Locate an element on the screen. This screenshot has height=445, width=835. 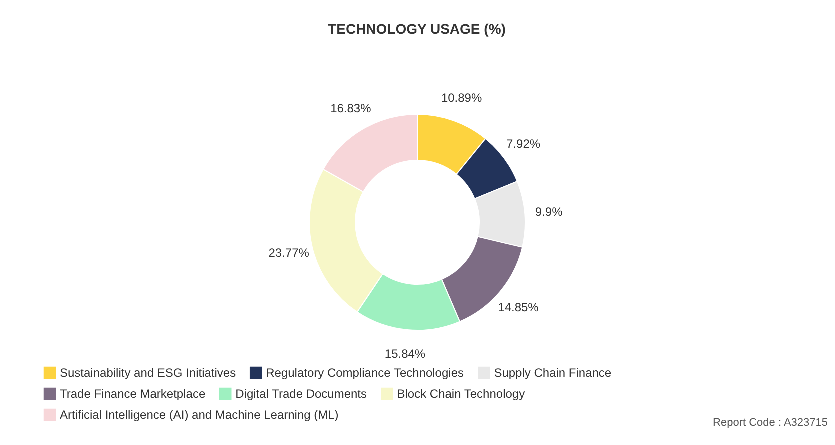
legend-label: Trade Finance Marketplace is located at coordinates (133, 394).